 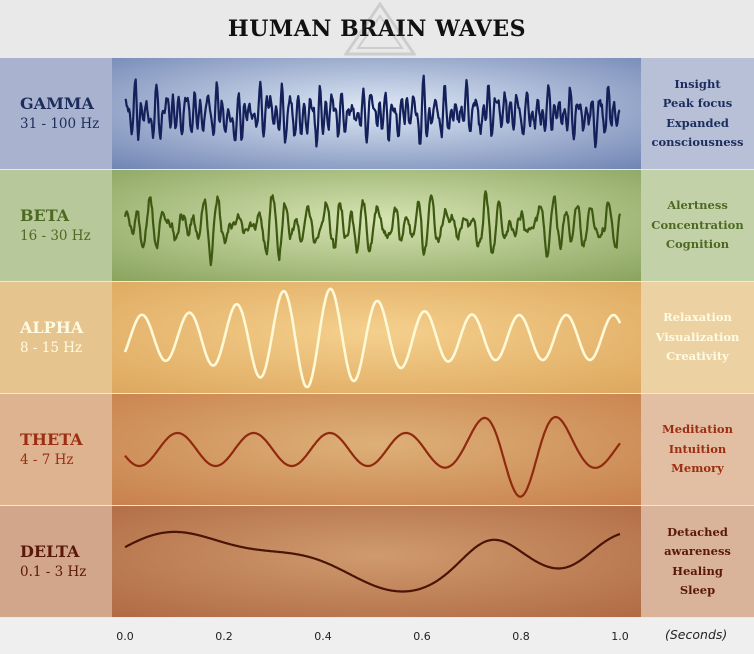 I want to click on wave-frequency: 31 - 100 Hz, so click(x=60, y=123).